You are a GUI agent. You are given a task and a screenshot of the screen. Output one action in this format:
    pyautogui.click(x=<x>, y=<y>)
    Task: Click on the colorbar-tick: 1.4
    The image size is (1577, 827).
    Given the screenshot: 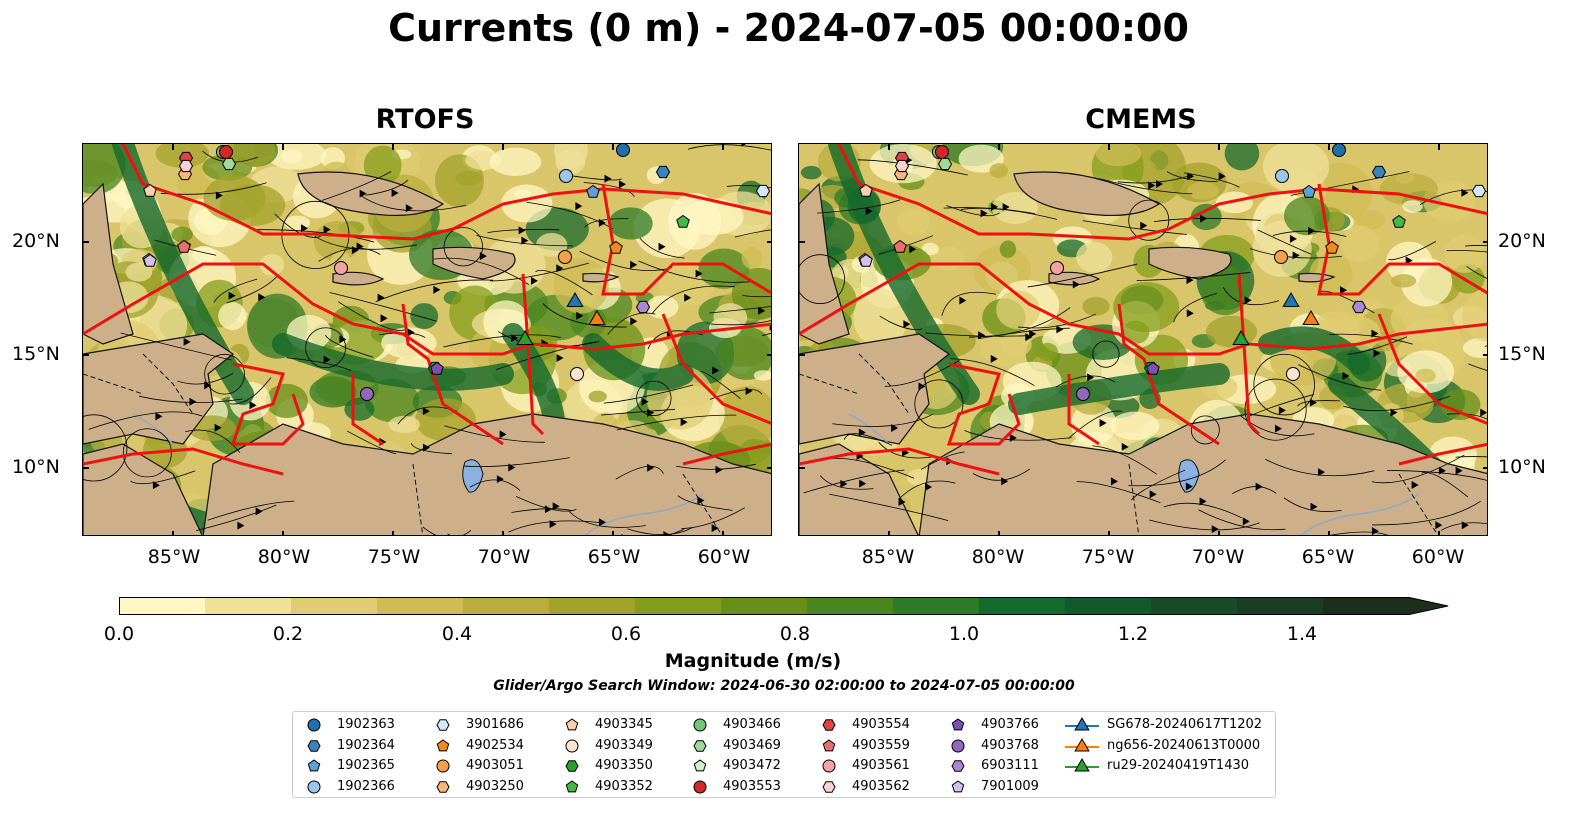 What is the action you would take?
    pyautogui.click(x=1302, y=634)
    